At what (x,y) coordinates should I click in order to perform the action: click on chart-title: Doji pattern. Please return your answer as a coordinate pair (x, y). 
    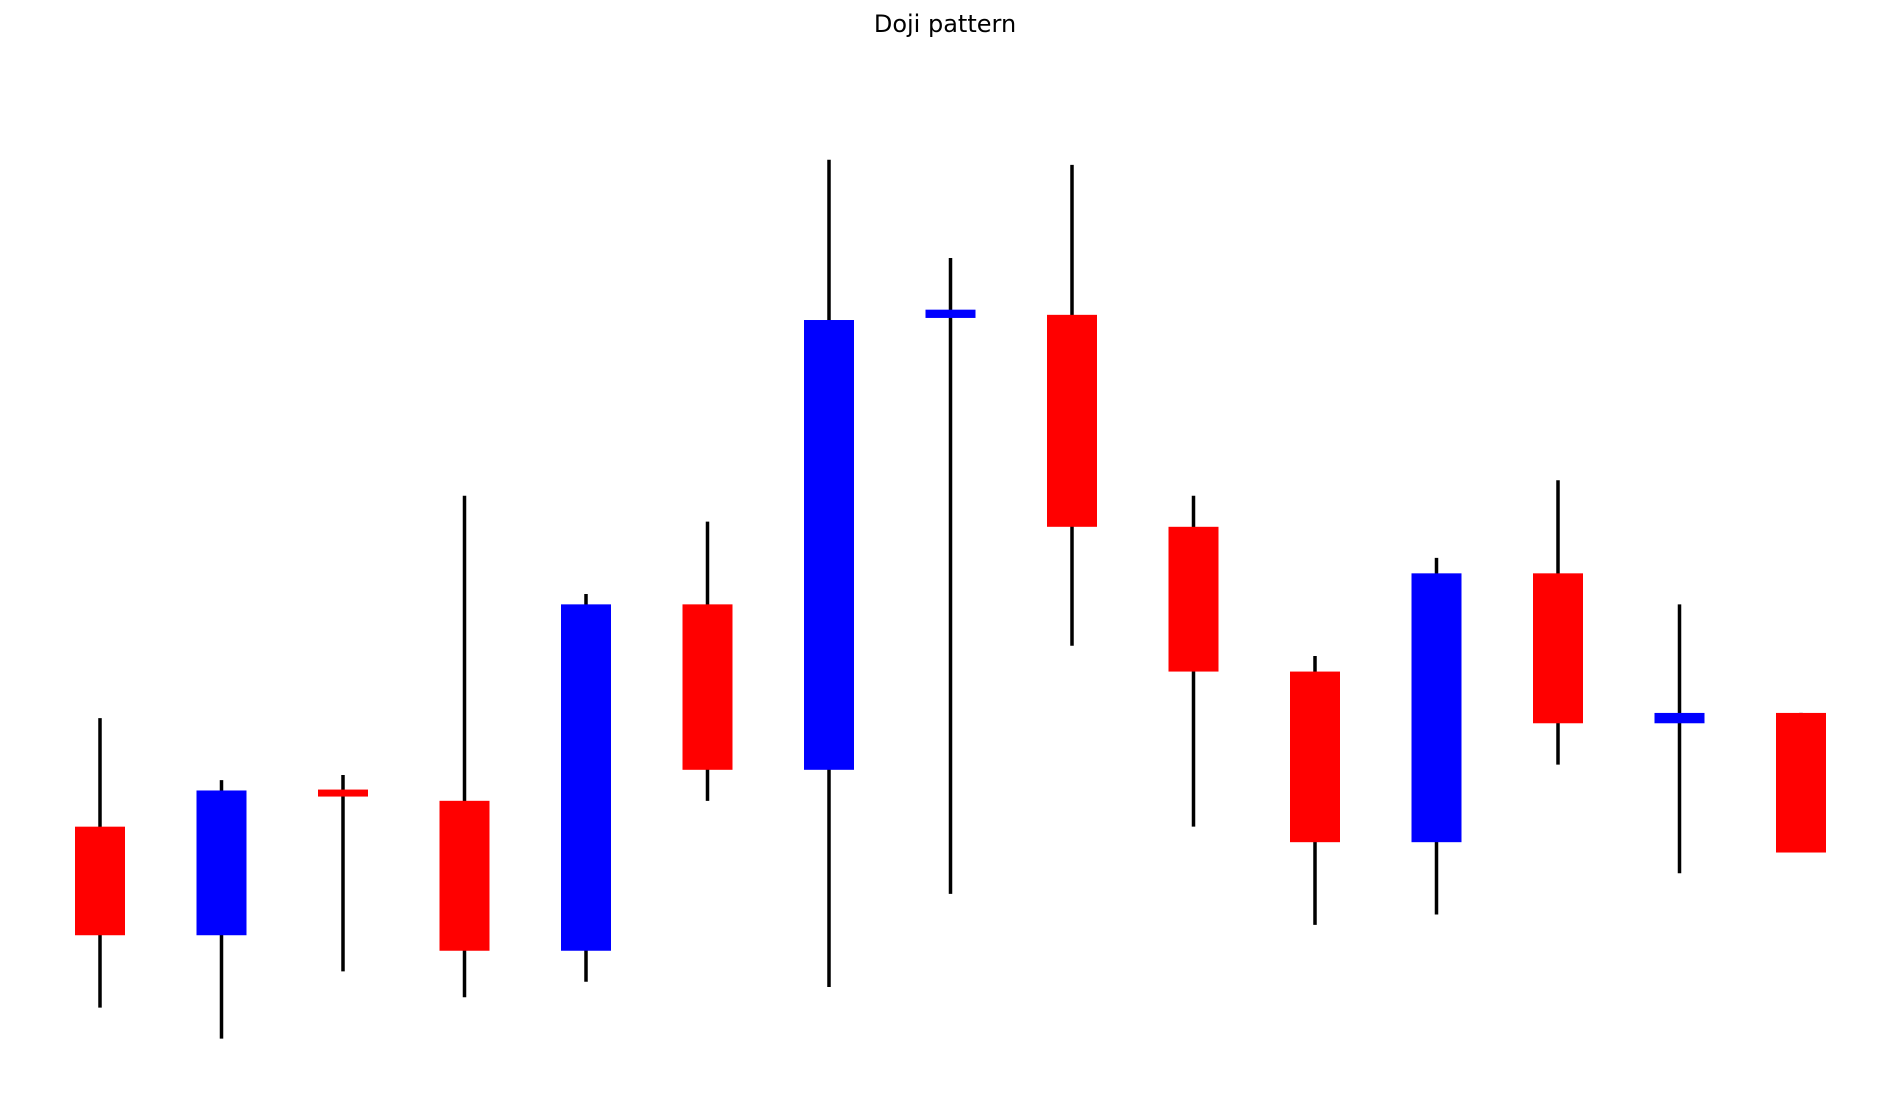
    Looking at the image, I should click on (945, 24).